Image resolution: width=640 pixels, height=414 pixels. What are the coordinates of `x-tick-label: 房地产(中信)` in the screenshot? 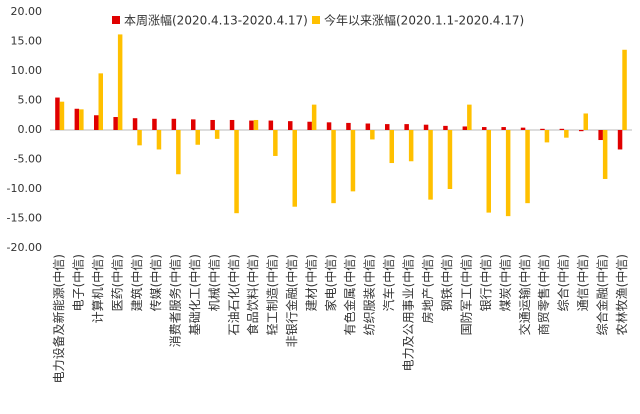 It's located at (427, 288).